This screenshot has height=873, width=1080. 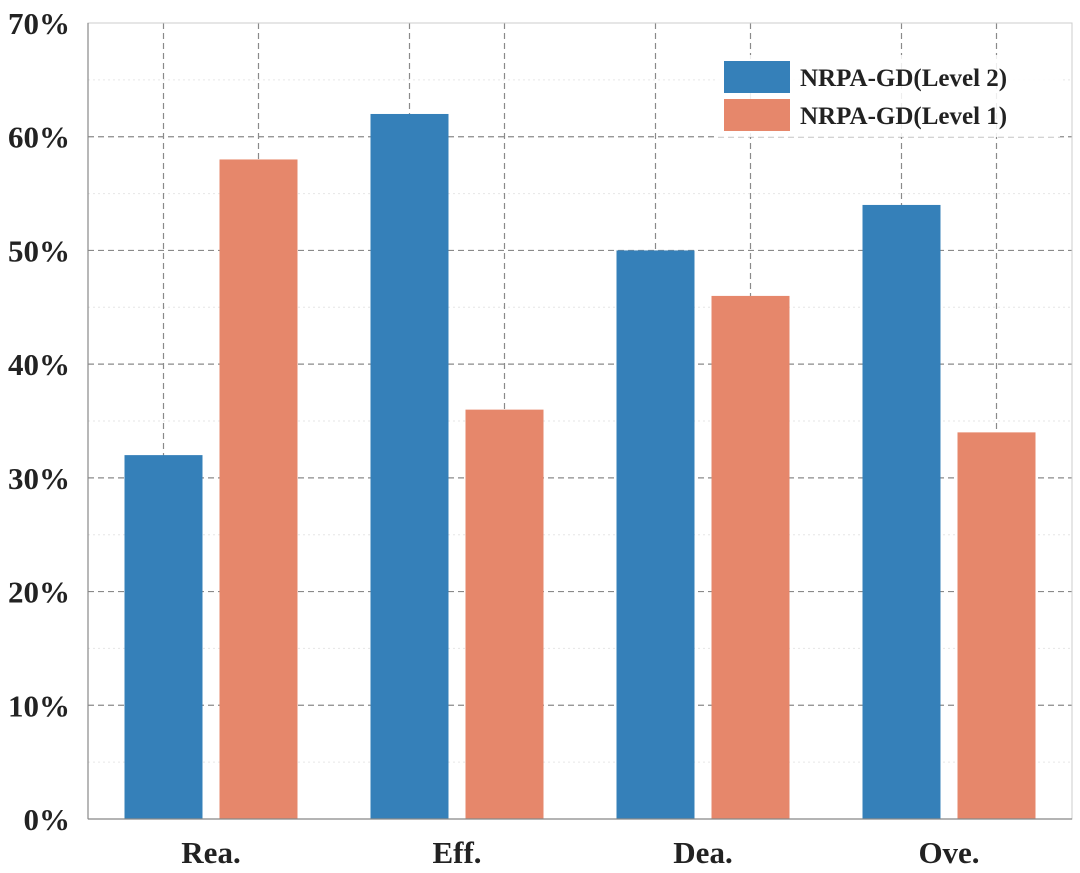 What do you see at coordinates (948, 852) in the screenshot?
I see `x-tick-label: Ove.` at bounding box center [948, 852].